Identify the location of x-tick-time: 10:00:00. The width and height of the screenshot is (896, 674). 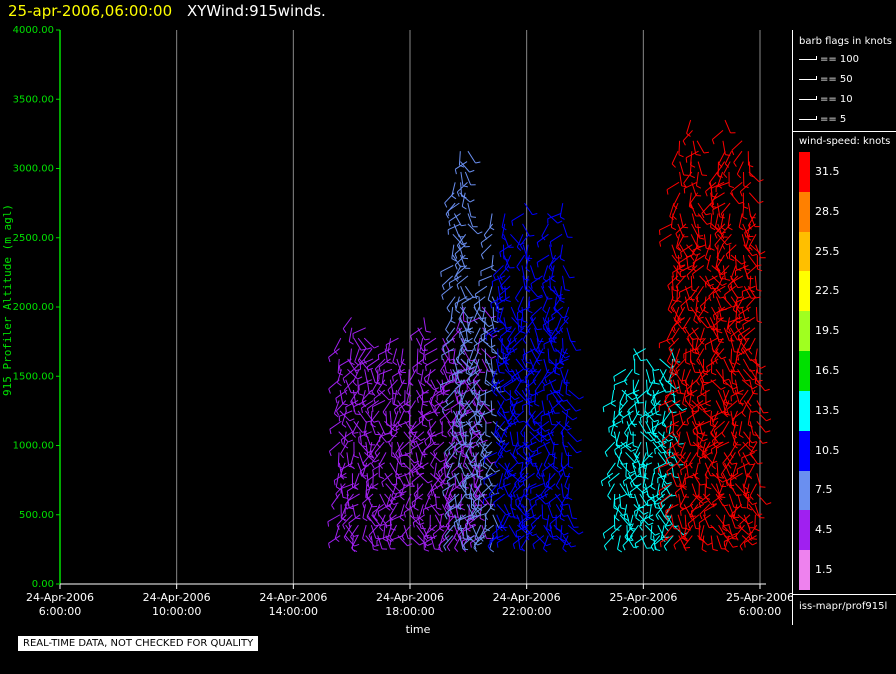
(176, 611).